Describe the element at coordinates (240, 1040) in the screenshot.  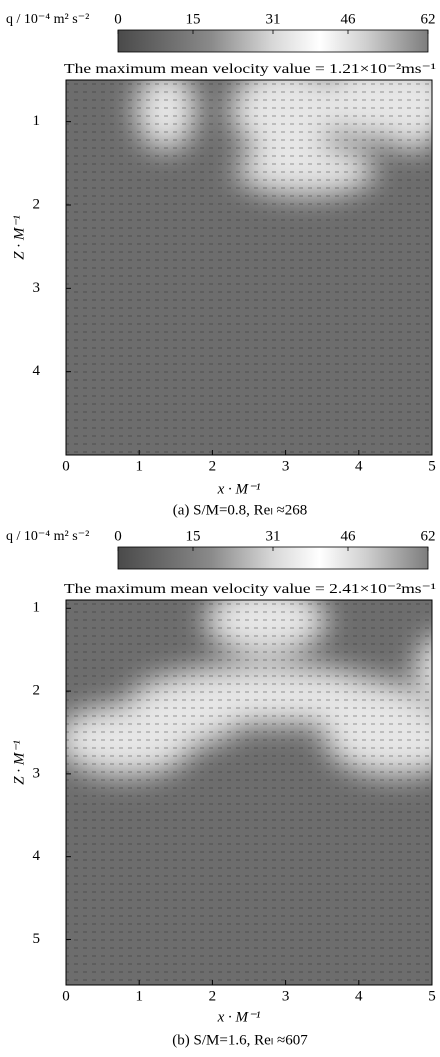
I see `caption: (b) S/M=1.6, Reₗ ≈607` at that location.